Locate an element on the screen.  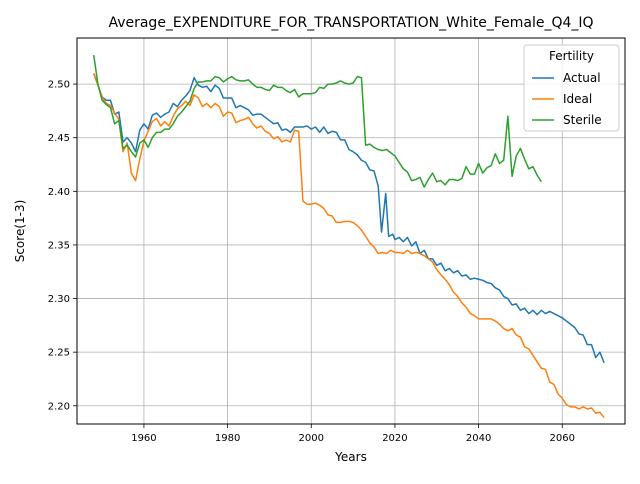
legend-items: Actual Ideal Sterile is located at coordinates (567, 99).